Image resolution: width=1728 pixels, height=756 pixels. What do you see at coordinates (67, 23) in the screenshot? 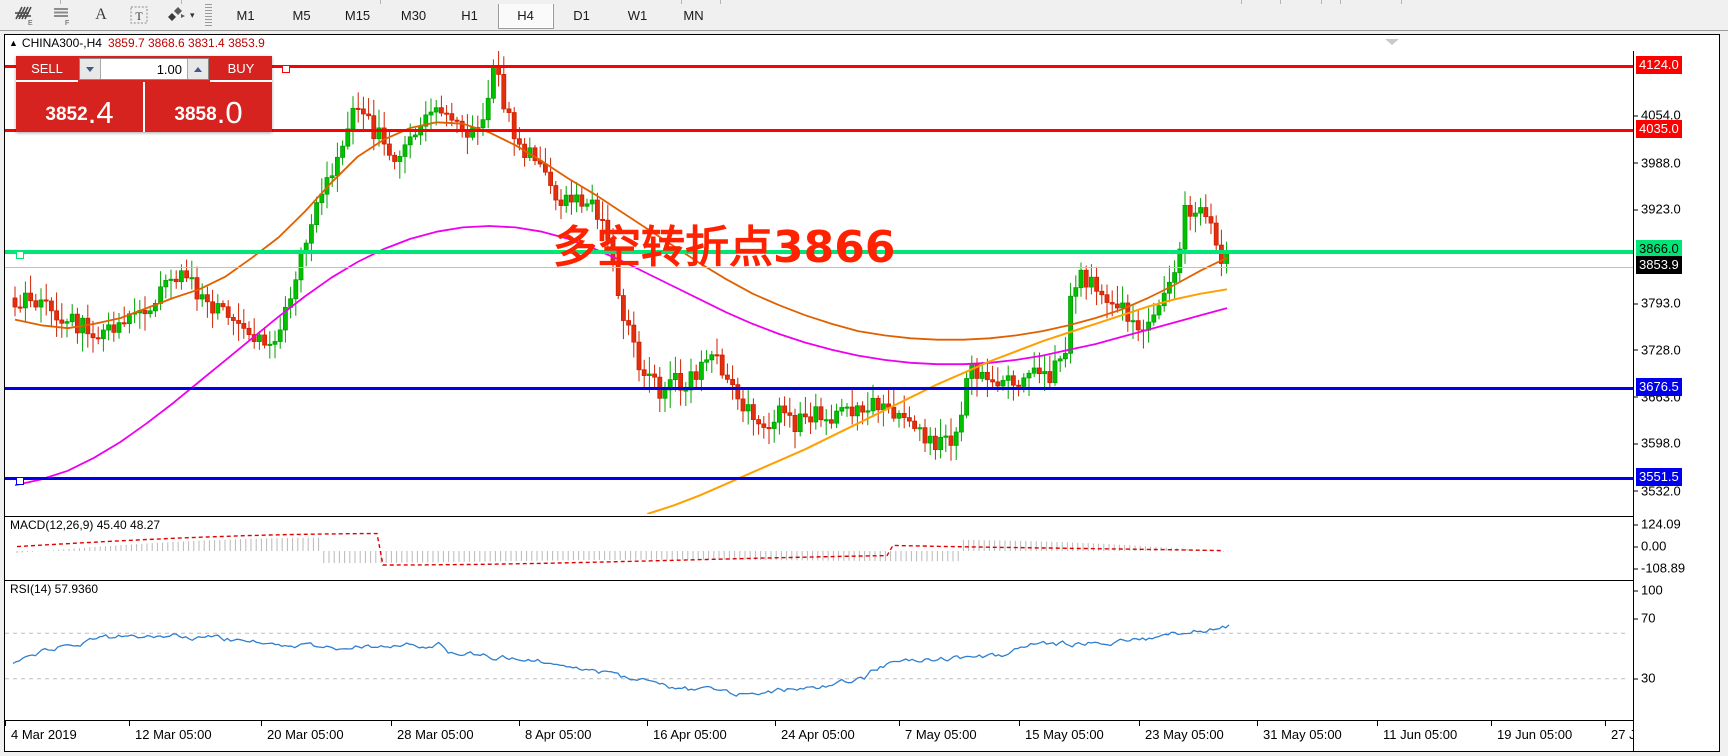
I see `svg-text: F` at bounding box center [67, 23].